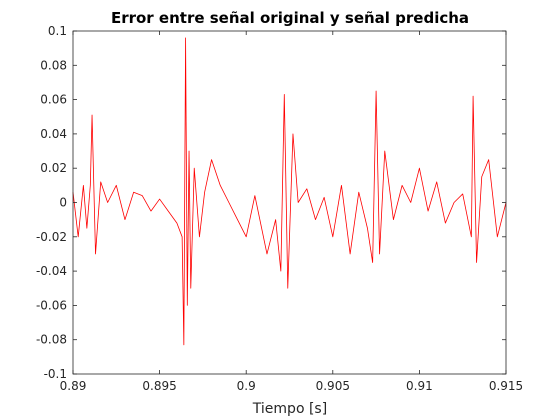 The width and height of the screenshot is (560, 420). Describe the element at coordinates (419, 386) in the screenshot. I see `x-tick-label: 0.91` at that location.